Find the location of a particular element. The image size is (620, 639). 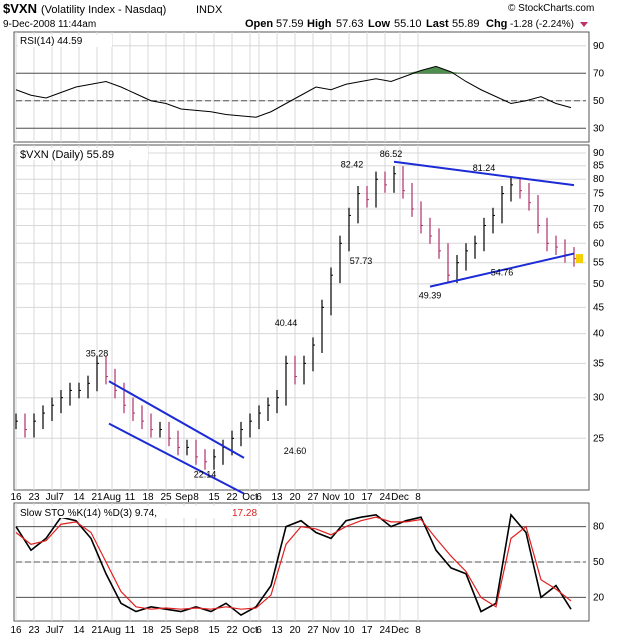

price-tick-label: 60 is located at coordinates (599, 243).